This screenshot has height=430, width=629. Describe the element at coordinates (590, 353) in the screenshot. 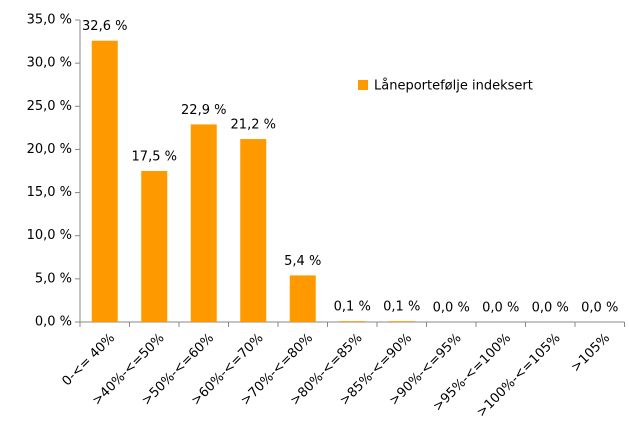

I see `x-tick-label: >105%` at that location.